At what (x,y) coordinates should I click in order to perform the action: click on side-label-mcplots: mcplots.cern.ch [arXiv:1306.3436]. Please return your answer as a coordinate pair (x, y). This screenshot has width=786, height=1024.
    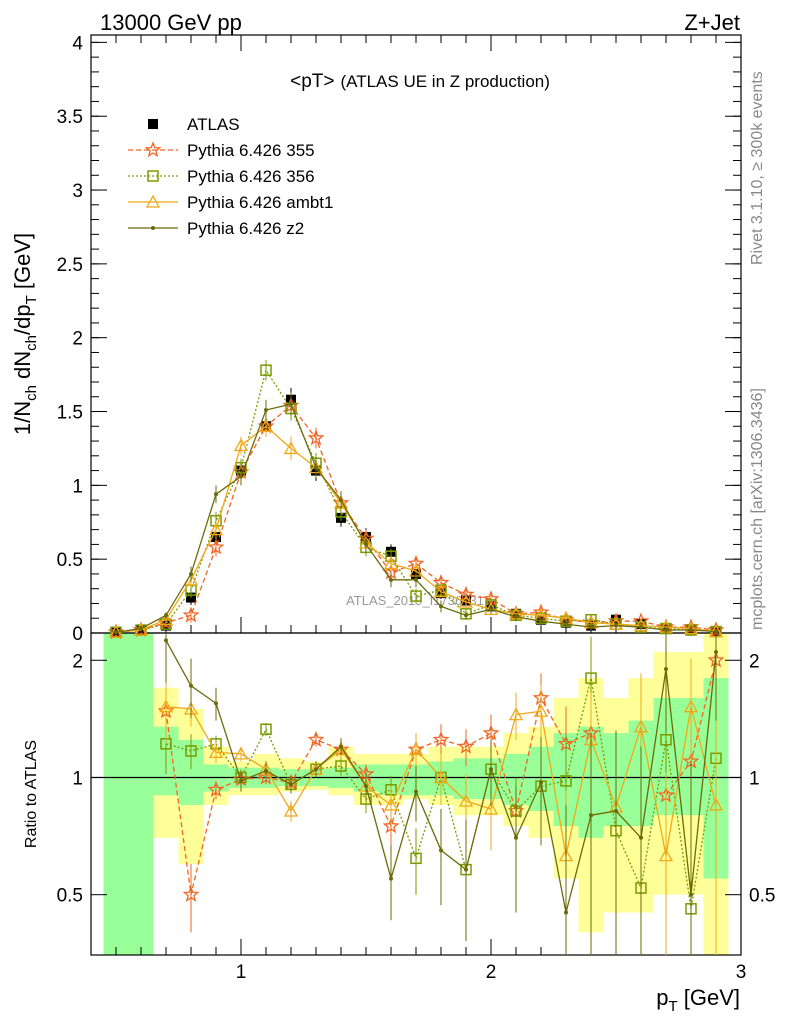
    Looking at the image, I should click on (757, 509).